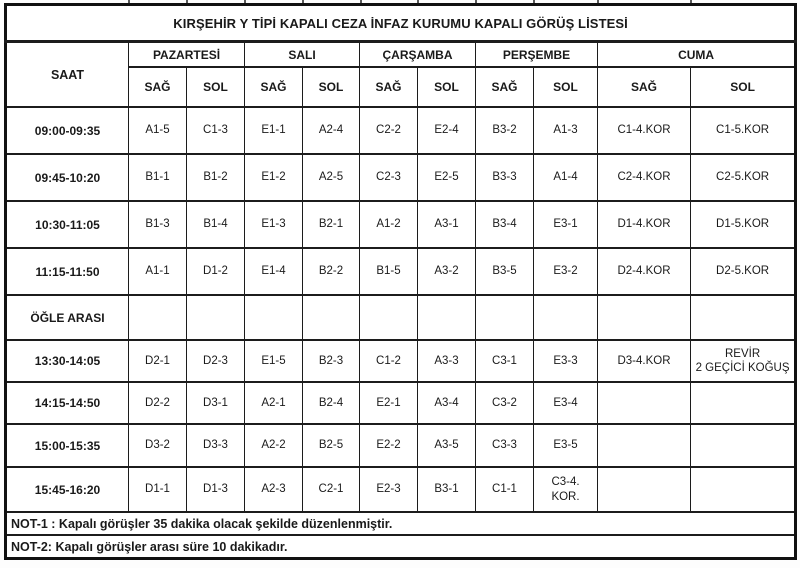 The width and height of the screenshot is (800, 568). Describe the element at coordinates (565, 271) in the screenshot. I see `schedule-cell: E3-2` at that location.